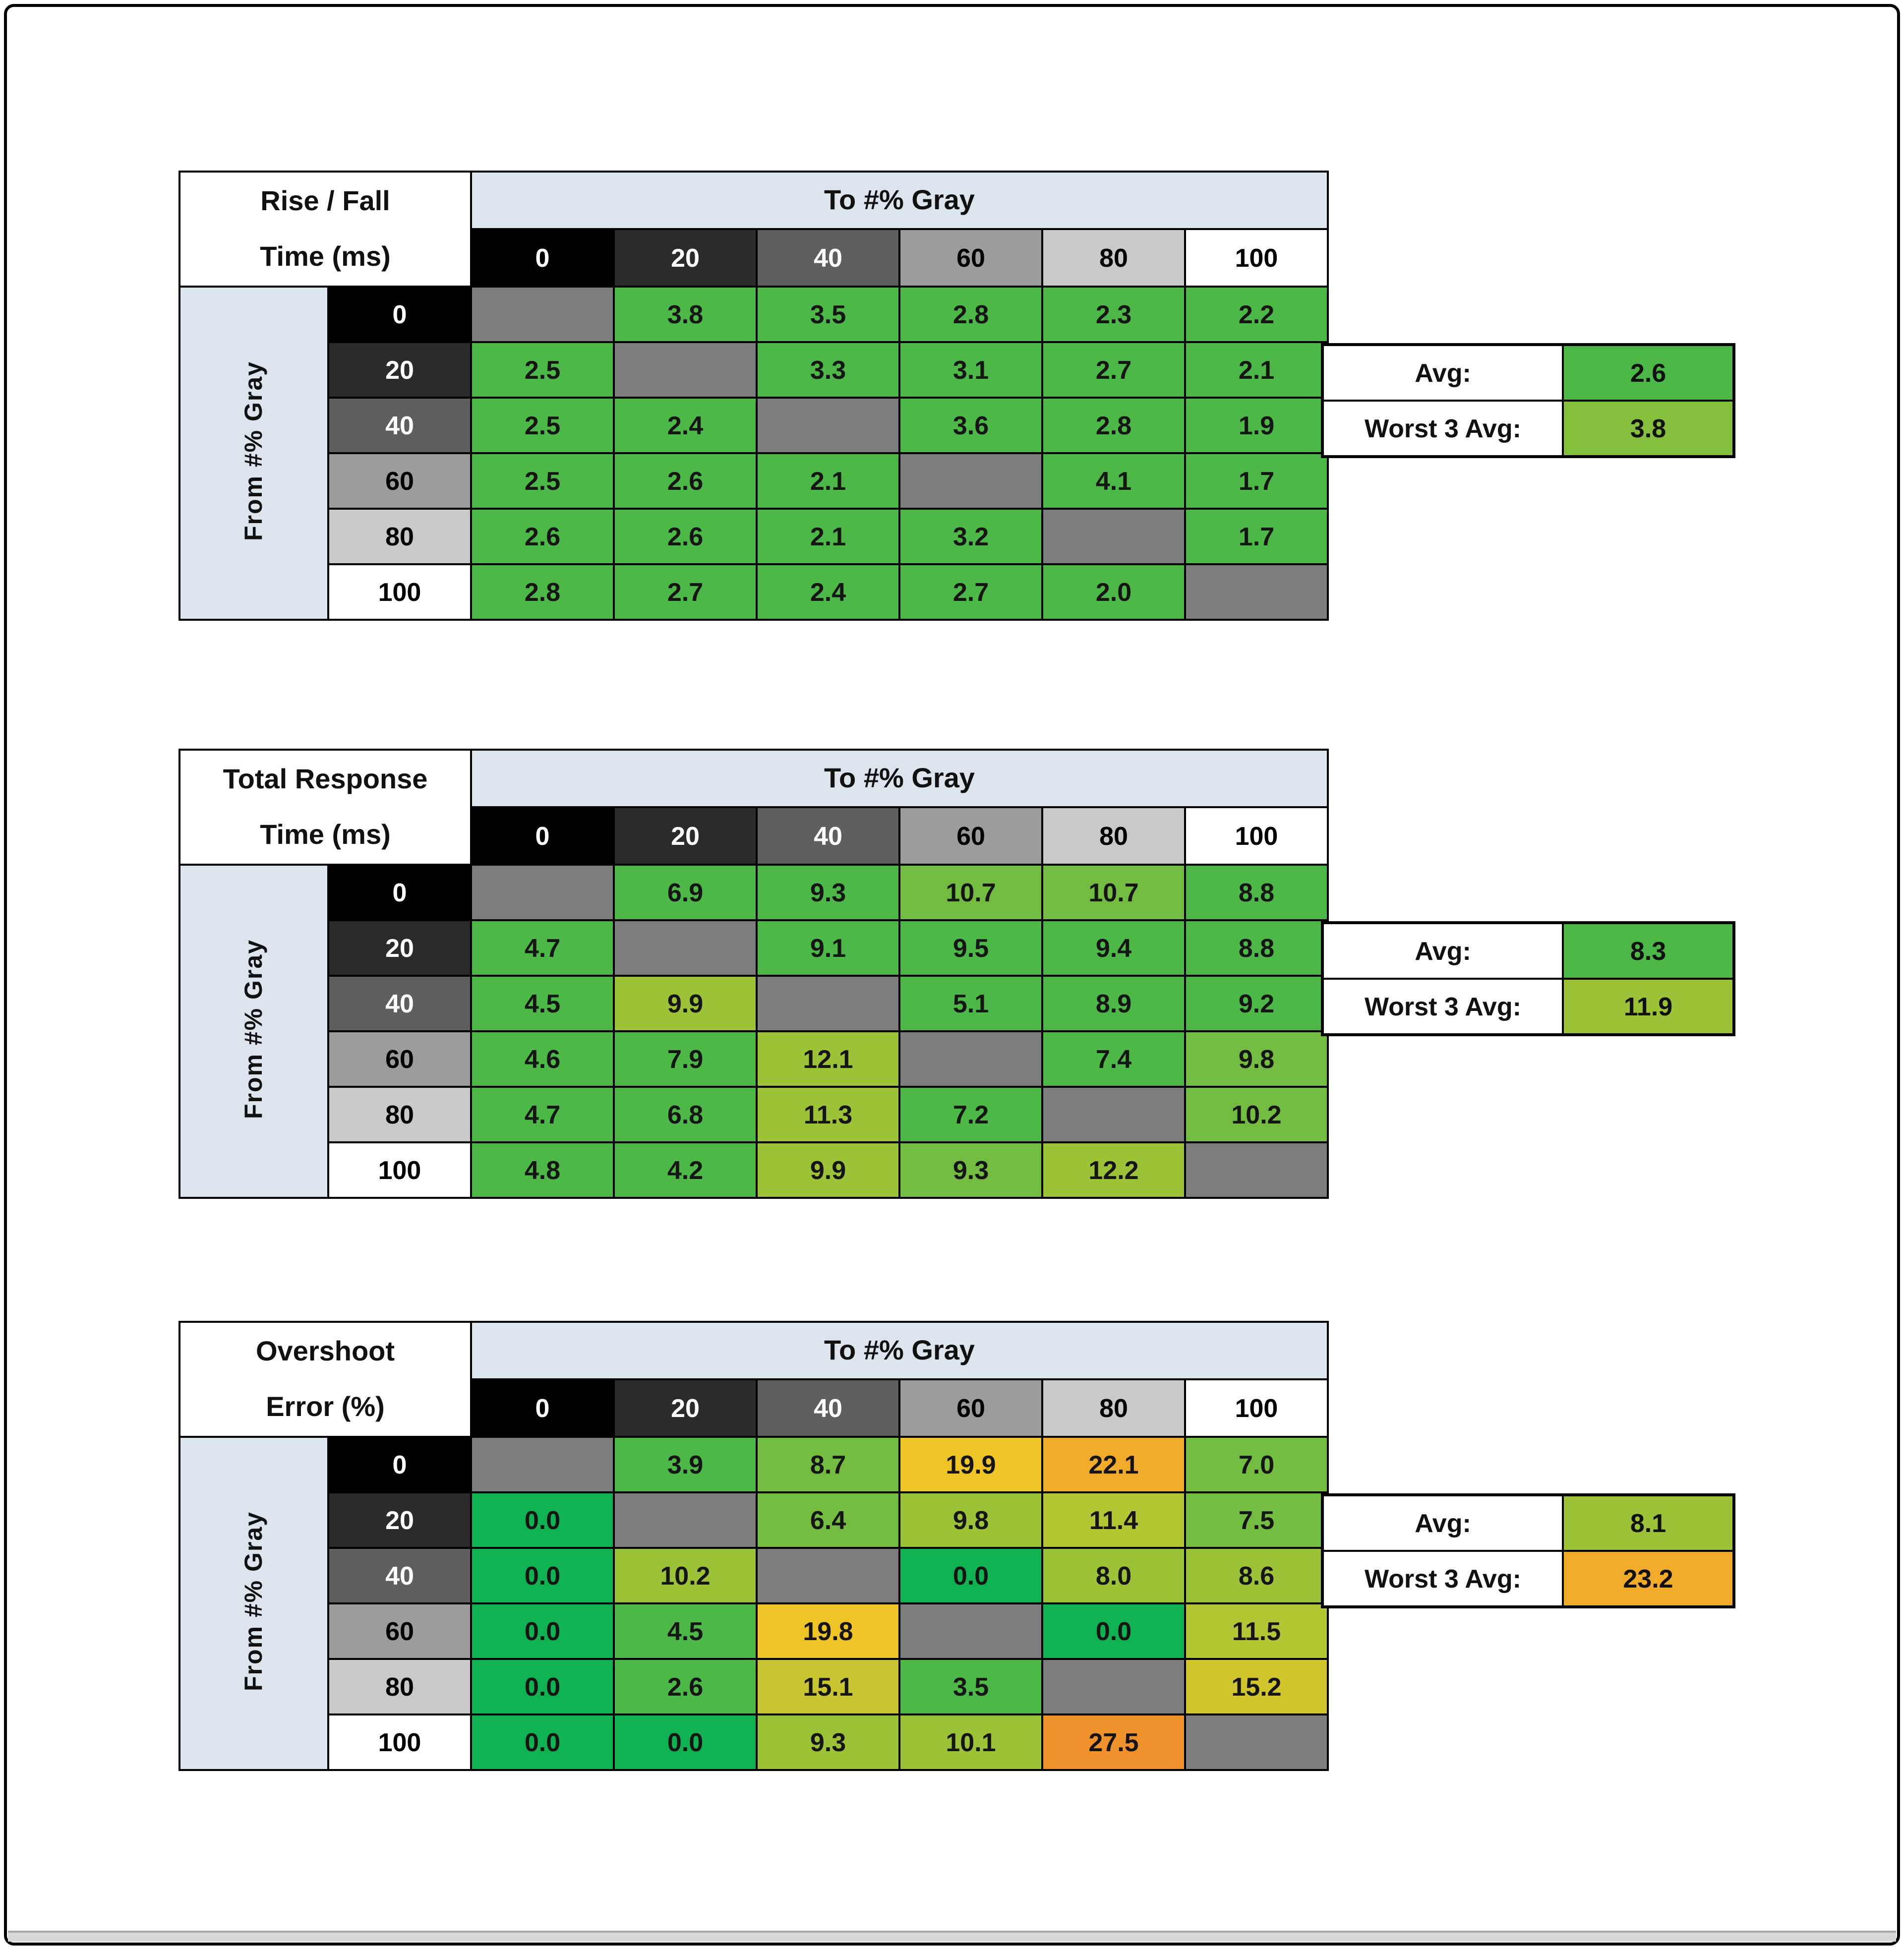 The width and height of the screenshot is (1904, 1949). What do you see at coordinates (1648, 1579) in the screenshot?
I see `worst3avg-value: 23.2` at bounding box center [1648, 1579].